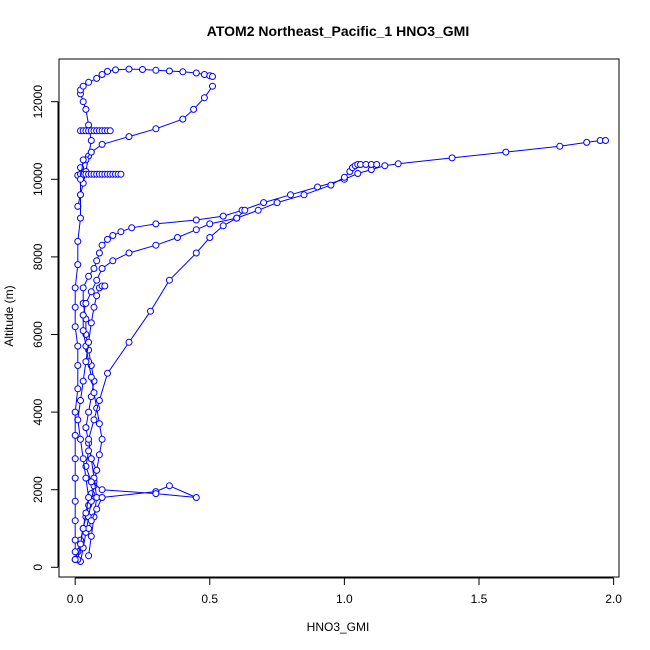 This screenshot has width=650, height=650. Describe the element at coordinates (38, 102) in the screenshot. I see `y-tick-label: 12000` at that location.